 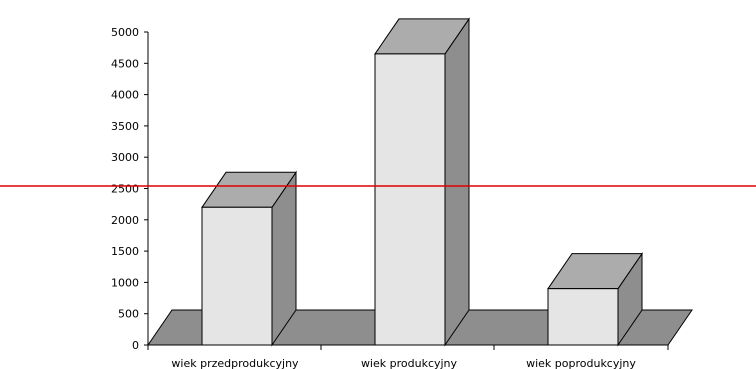 I want to click on y-tick-label: 500, so click(x=128, y=314).